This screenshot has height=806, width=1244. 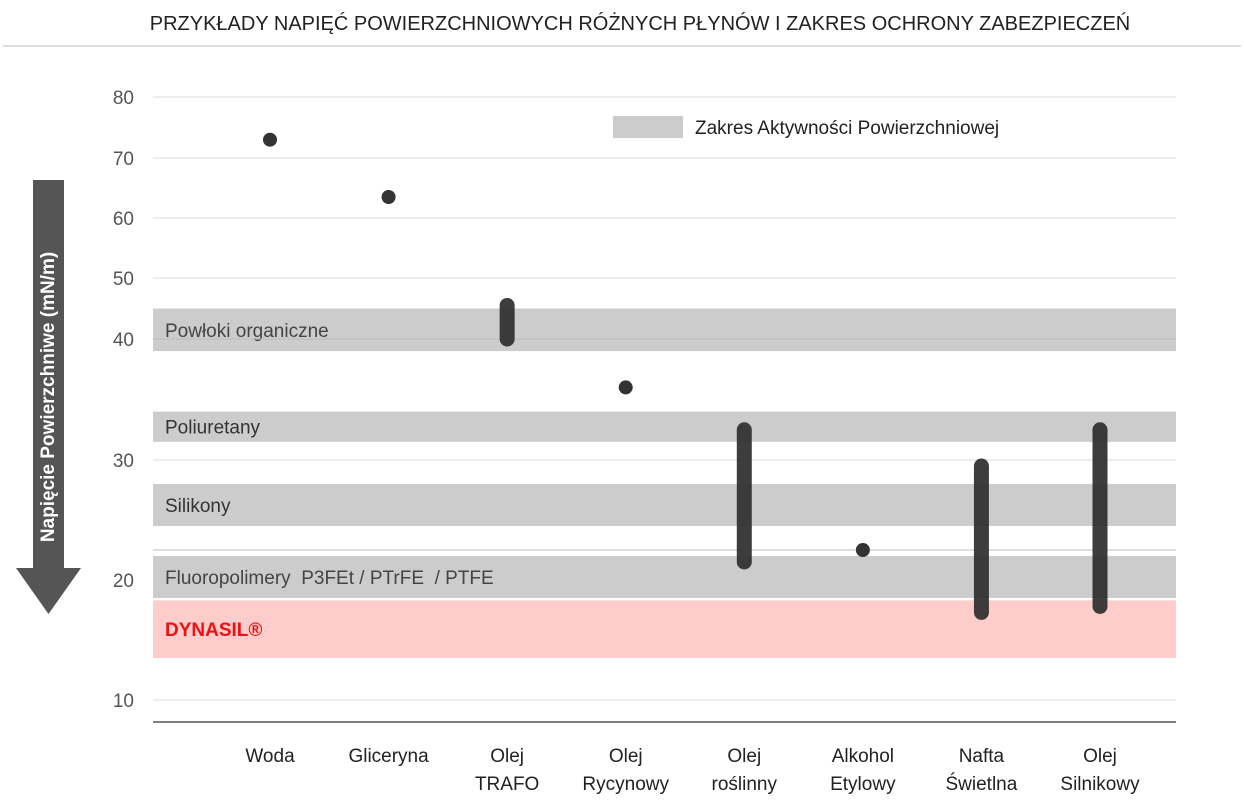 I want to click on band-label: Fluoropolimery P3FEt / PTrFE / PTFE, so click(x=329, y=578).